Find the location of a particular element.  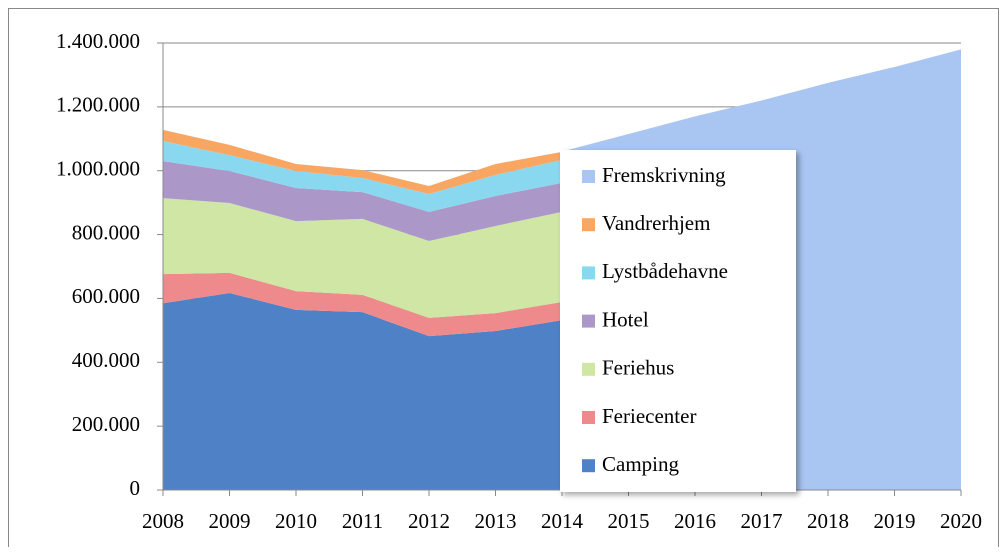

legend-label: Hotel is located at coordinates (625, 319).